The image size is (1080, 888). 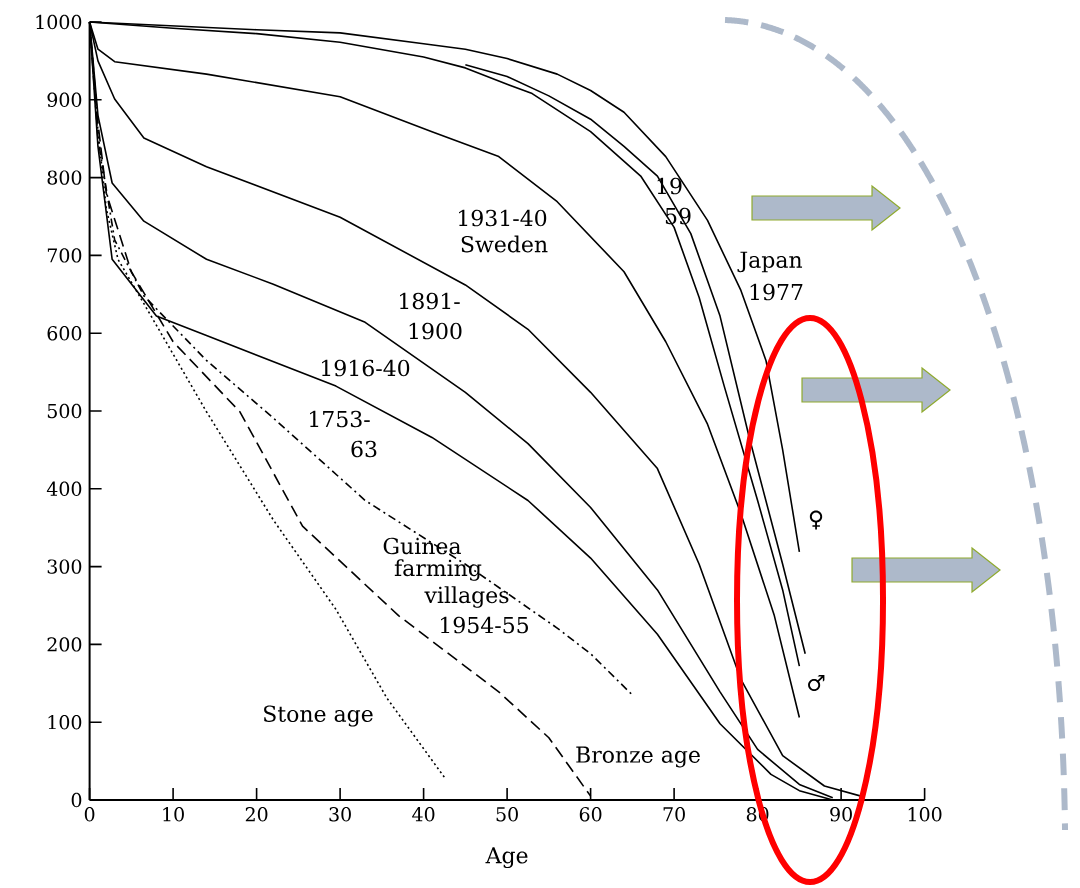 I want to click on x-tick-label: 90, so click(x=841, y=814).